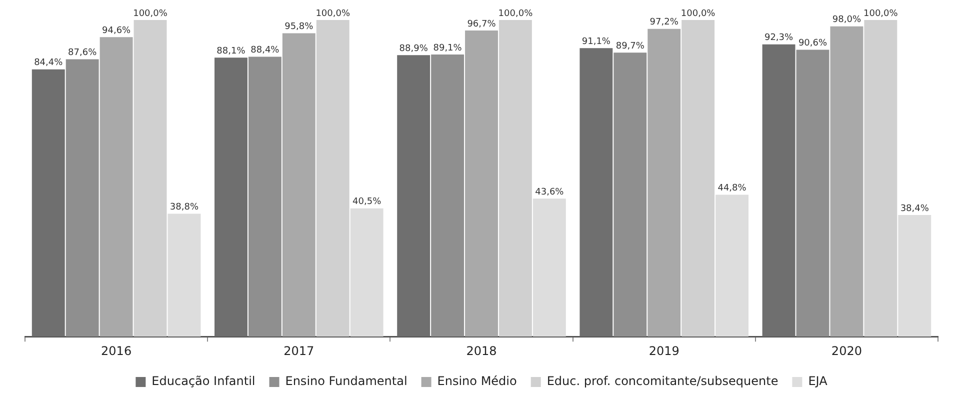 This screenshot has height=403, width=958. What do you see at coordinates (204, 381) in the screenshot?
I see `legend-label: Educação Infantil` at bounding box center [204, 381].